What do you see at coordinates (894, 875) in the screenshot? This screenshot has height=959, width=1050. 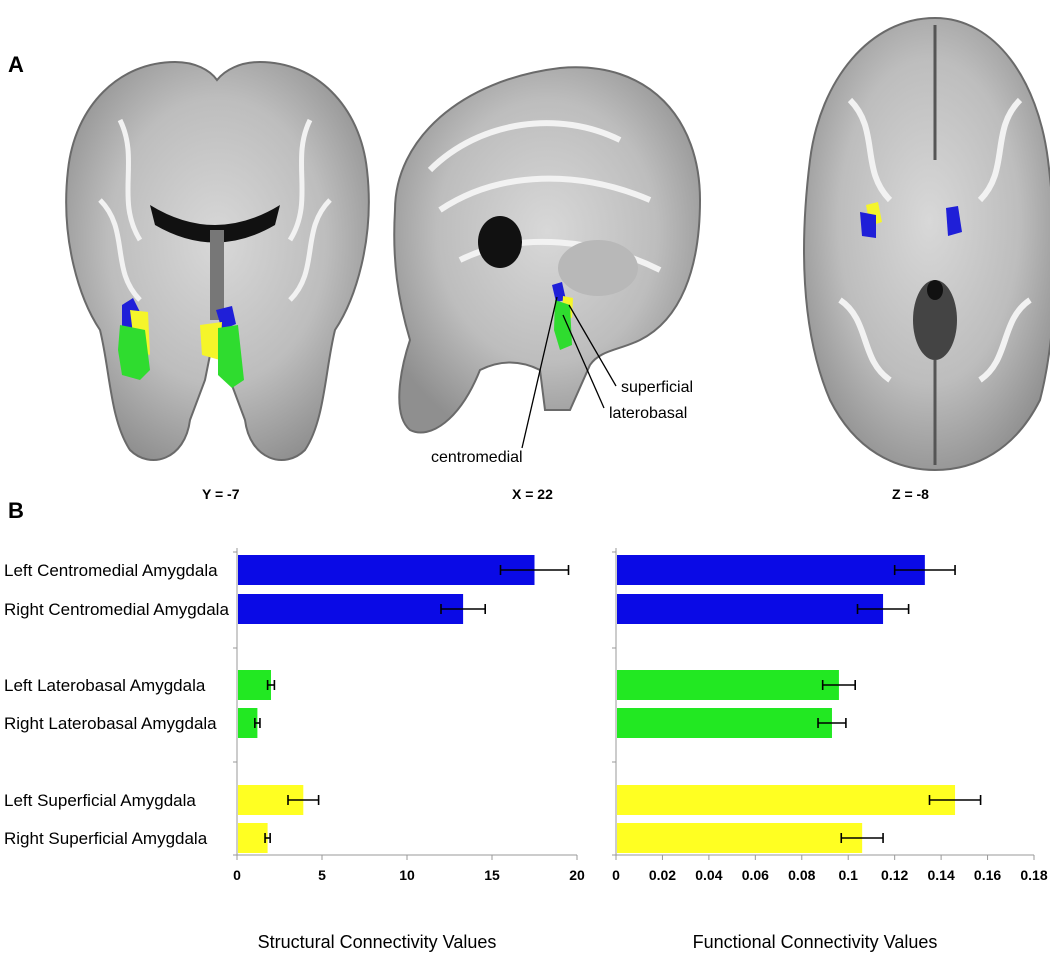 I see `chart1-x-tick-label: 0.12` at bounding box center [894, 875].